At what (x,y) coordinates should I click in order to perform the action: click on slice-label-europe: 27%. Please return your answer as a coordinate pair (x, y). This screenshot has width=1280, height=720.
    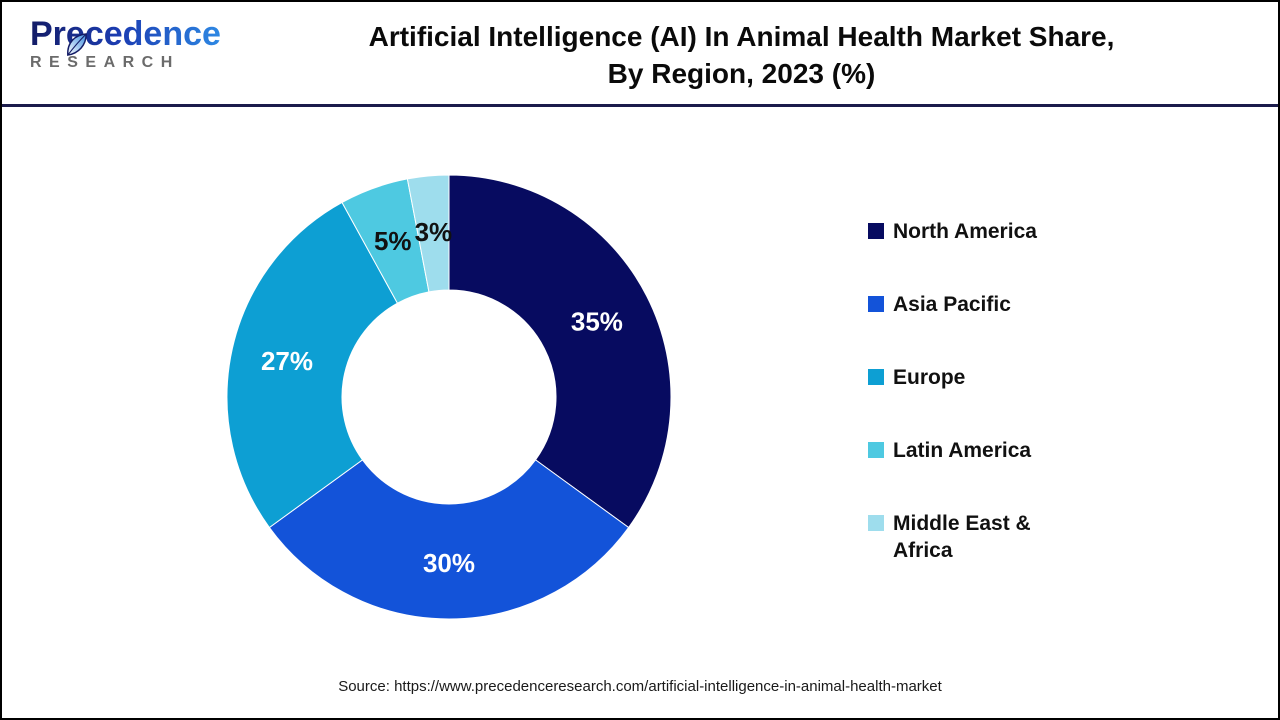
    Looking at the image, I should click on (287, 361).